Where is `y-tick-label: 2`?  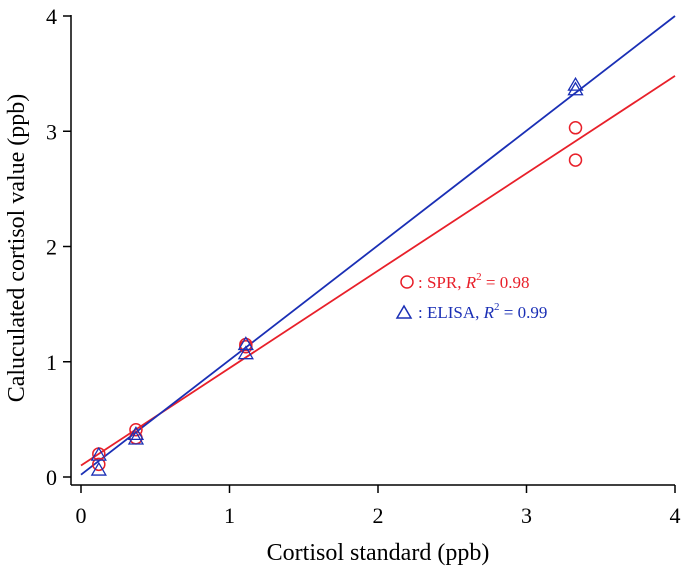 y-tick-label: 2 is located at coordinates (51, 247).